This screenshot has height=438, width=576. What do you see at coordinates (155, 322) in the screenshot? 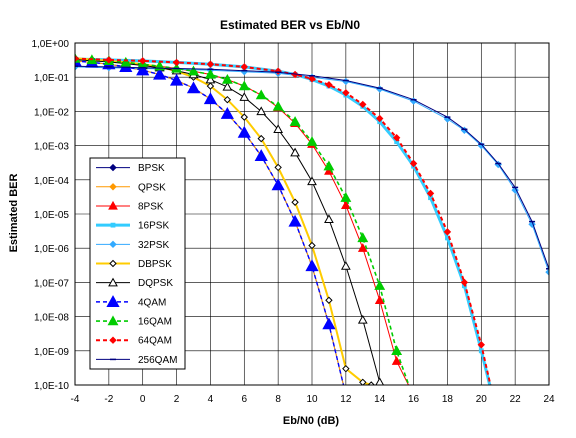
I see `legend-label-16qam: 16QAM` at bounding box center [155, 322].